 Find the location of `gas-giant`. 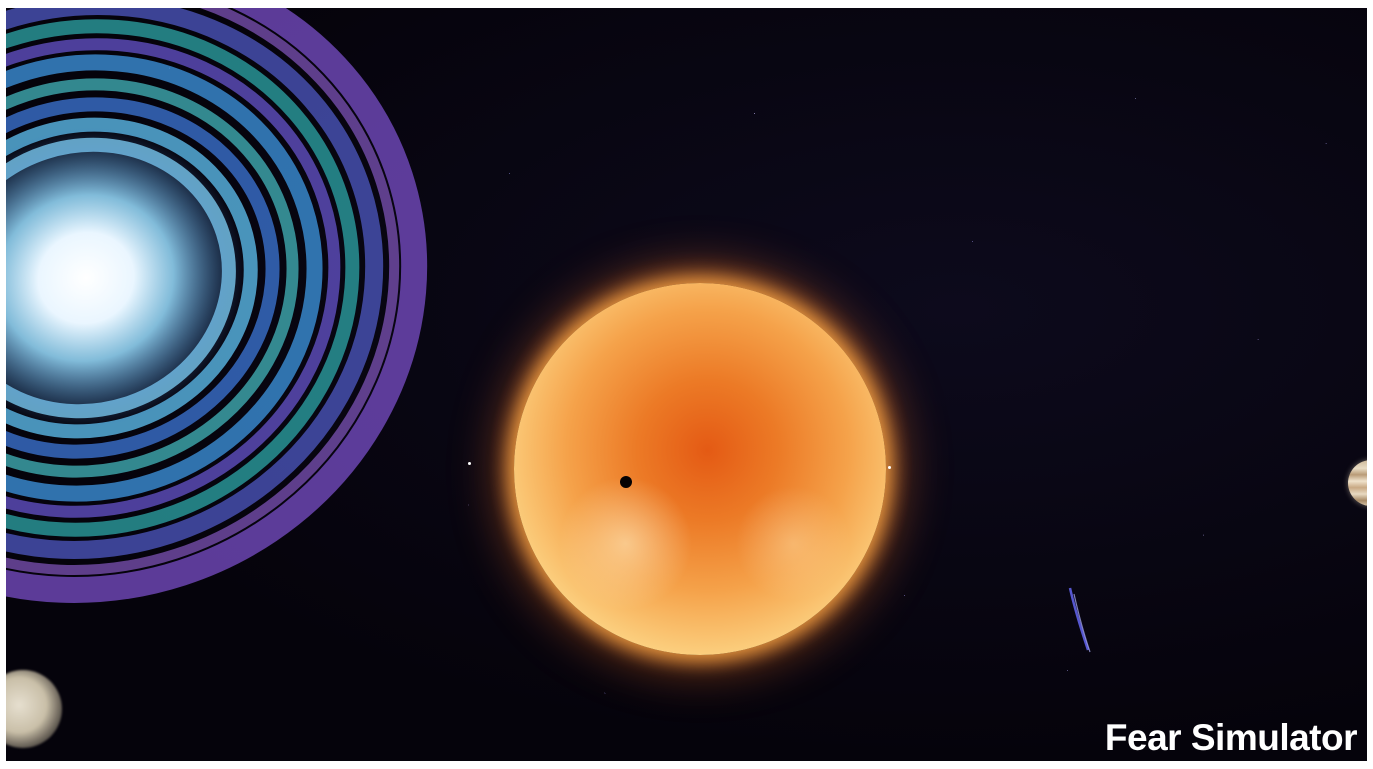

gas-giant is located at coordinates (1357, 483).